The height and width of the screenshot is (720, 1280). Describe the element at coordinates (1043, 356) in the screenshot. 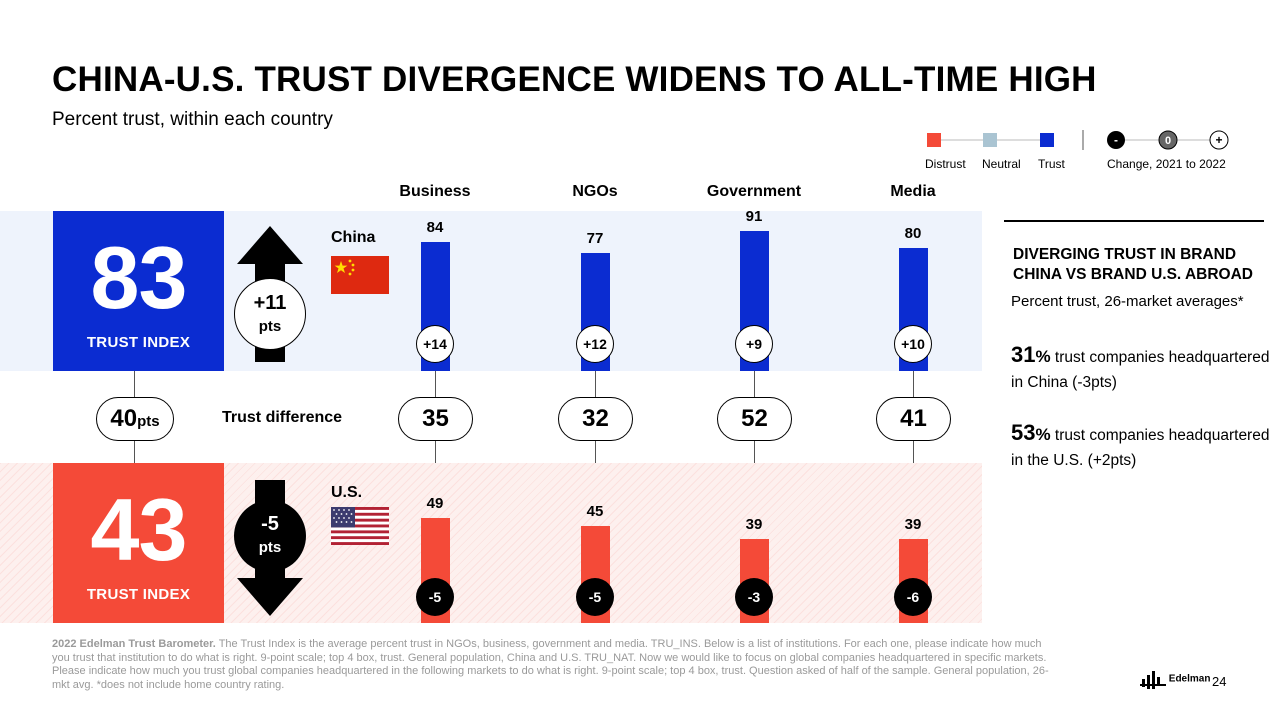

I see `stat-china-pct: %` at that location.